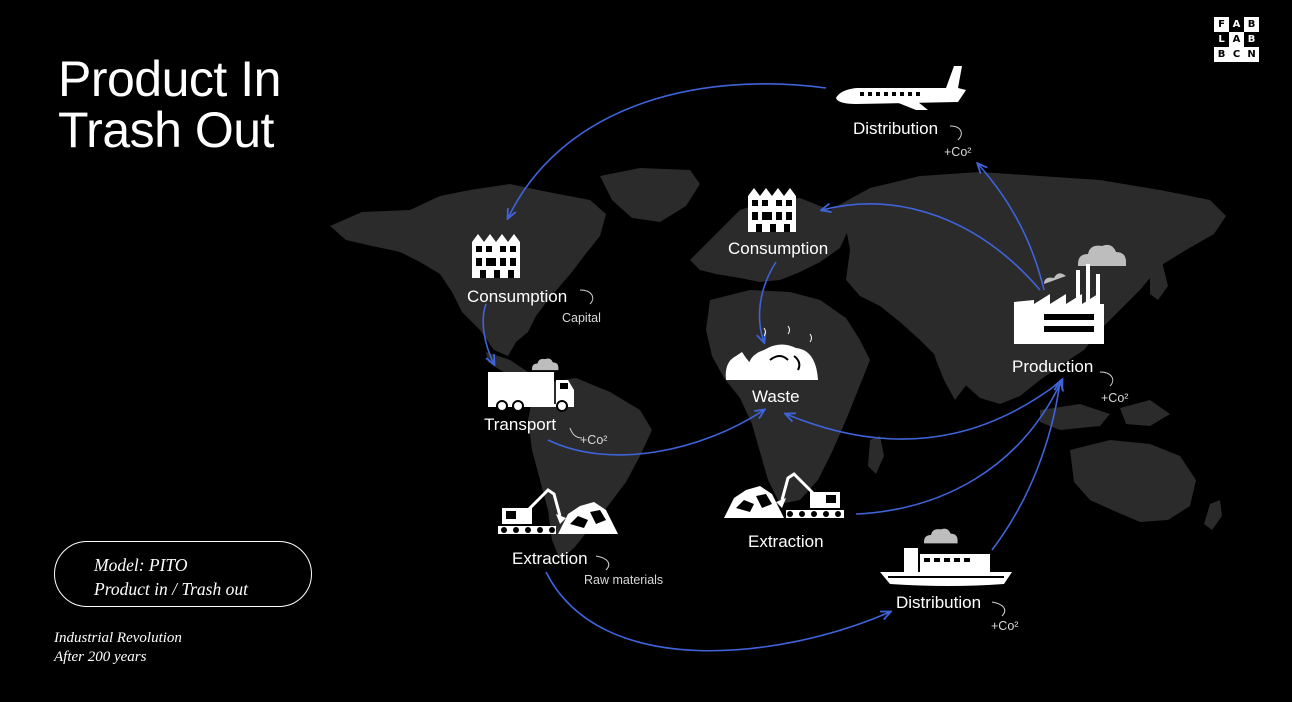  What do you see at coordinates (923, 410) in the screenshot?
I see `arrow-production-to-waste` at bounding box center [923, 410].